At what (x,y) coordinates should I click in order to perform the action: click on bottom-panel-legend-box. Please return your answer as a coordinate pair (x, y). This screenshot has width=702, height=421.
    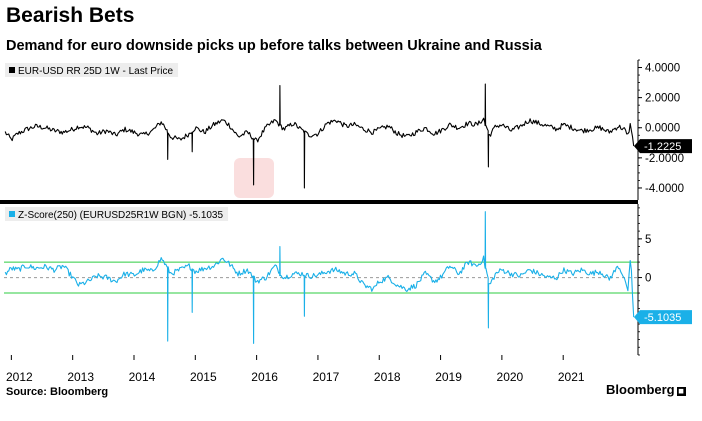
    Looking at the image, I should click on (117, 214).